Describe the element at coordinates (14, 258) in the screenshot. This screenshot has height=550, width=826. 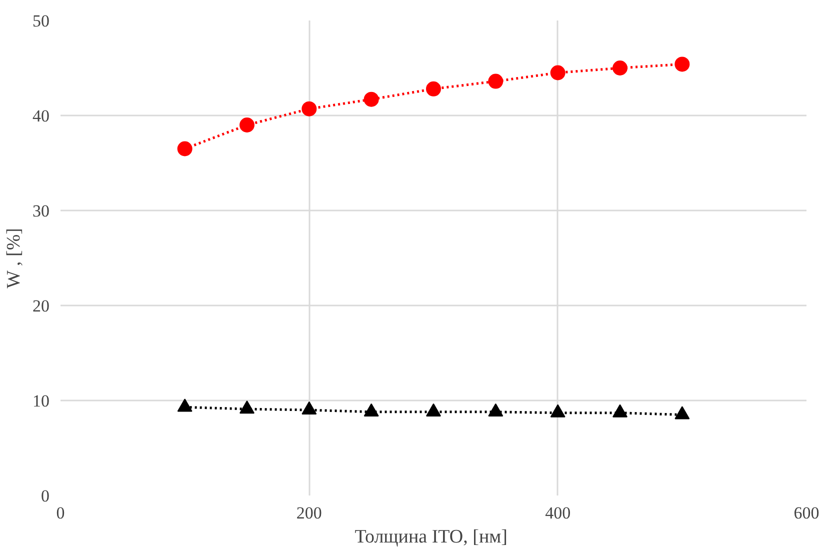
I see `y-axis-title: W , [%]` at that location.